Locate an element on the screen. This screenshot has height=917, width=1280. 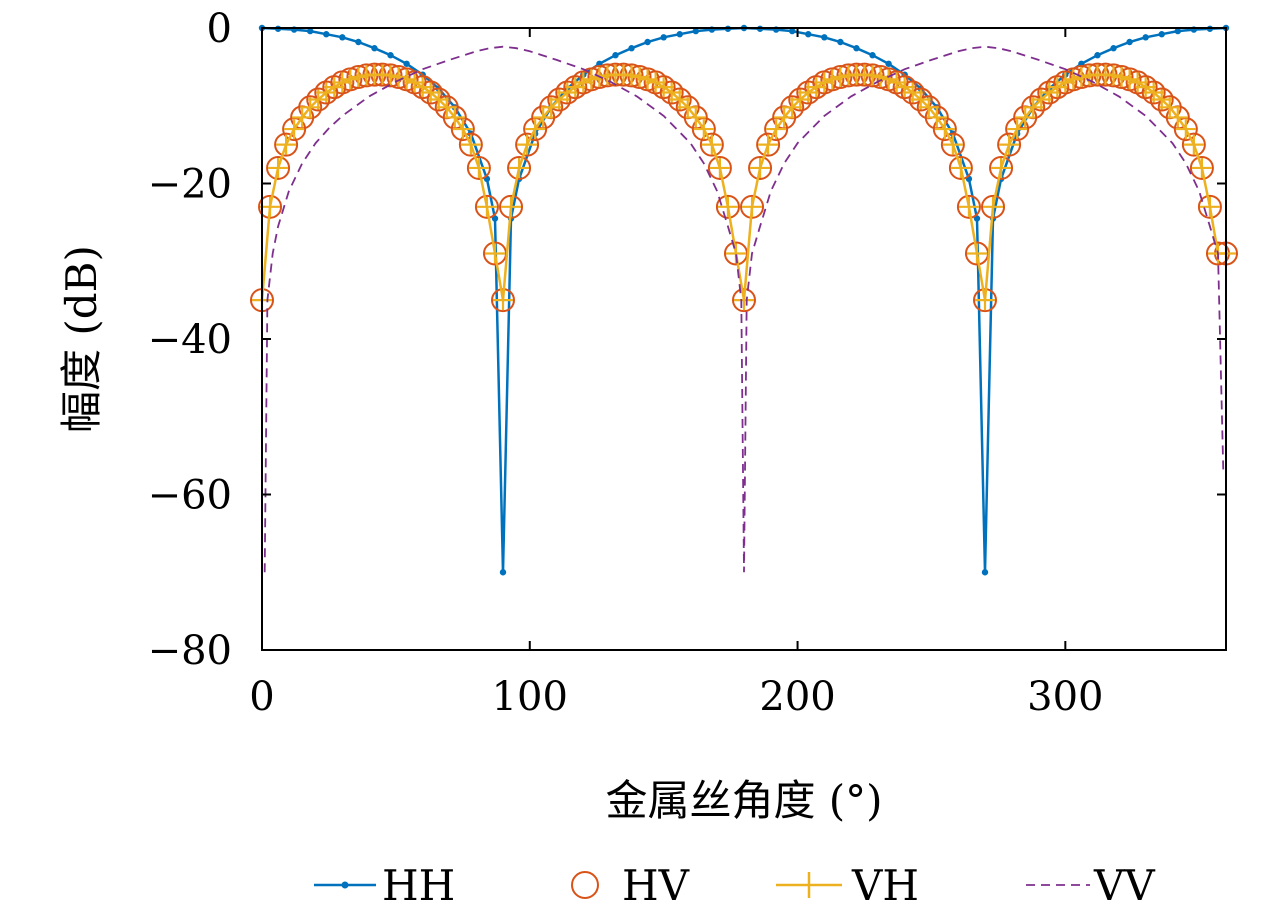
legend-label-vh: VH is located at coordinates (885, 885).